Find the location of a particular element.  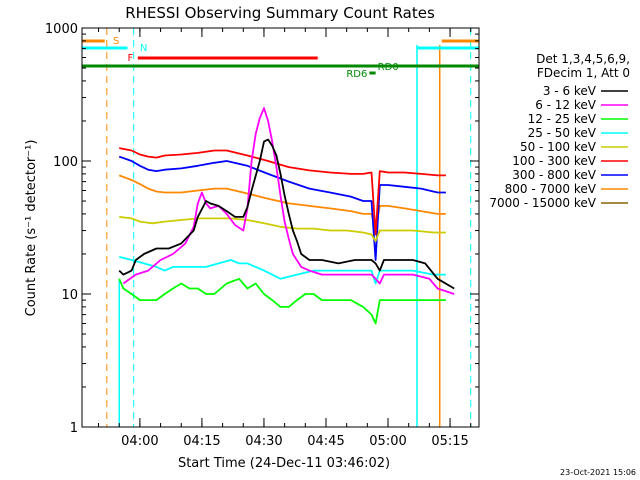

x-tick-label: 05:15 is located at coordinates (449, 441).